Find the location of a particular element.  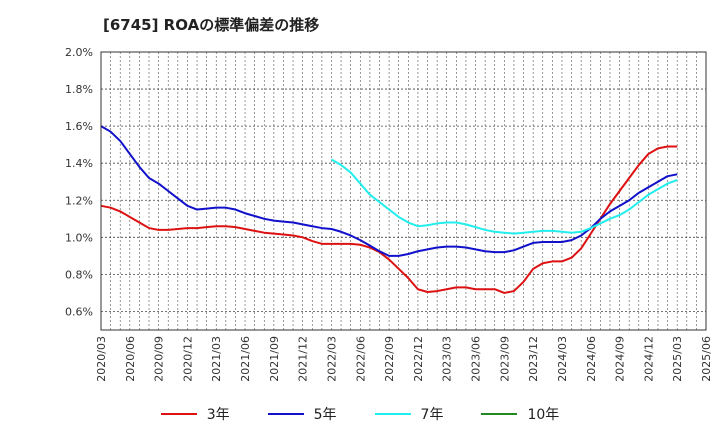

x-tick-label: 2020/12 is located at coordinates (187, 359).